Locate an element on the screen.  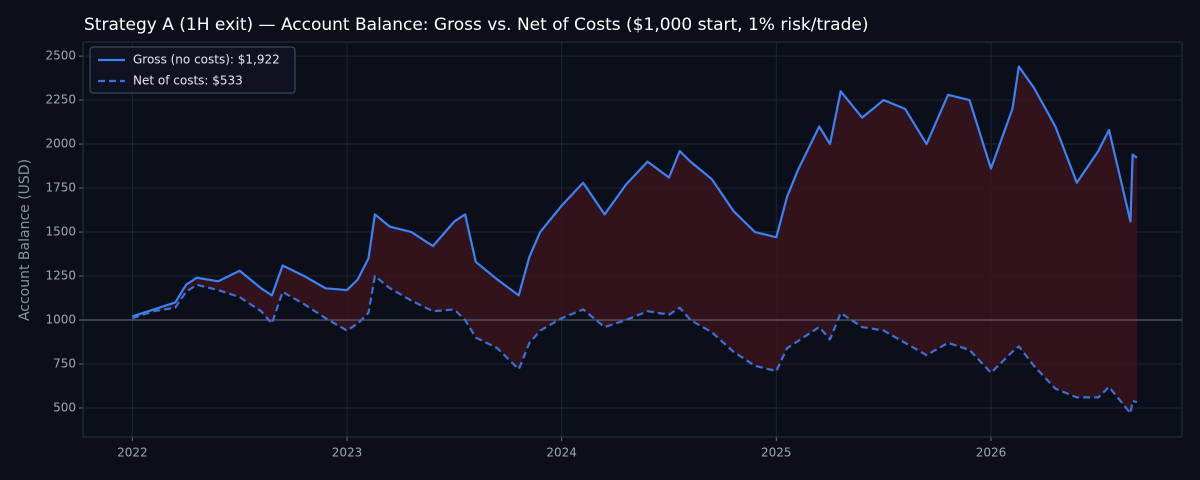
legend-box is located at coordinates (192, 70).